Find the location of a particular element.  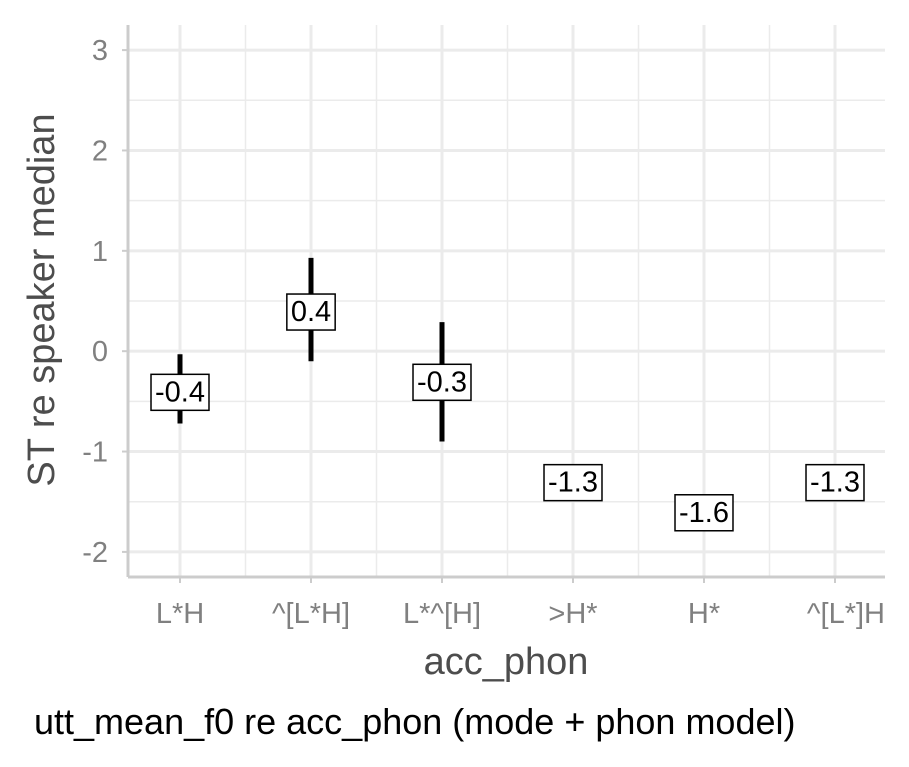

data-label: -1.6 is located at coordinates (704, 513).